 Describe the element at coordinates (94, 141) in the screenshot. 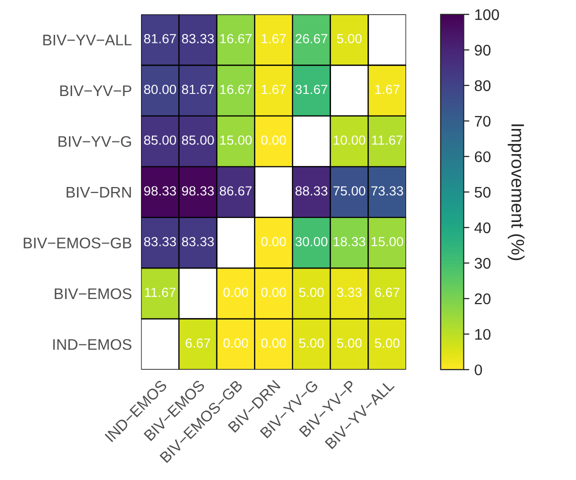

I see `y-tick-label: BIV−YV−G` at that location.